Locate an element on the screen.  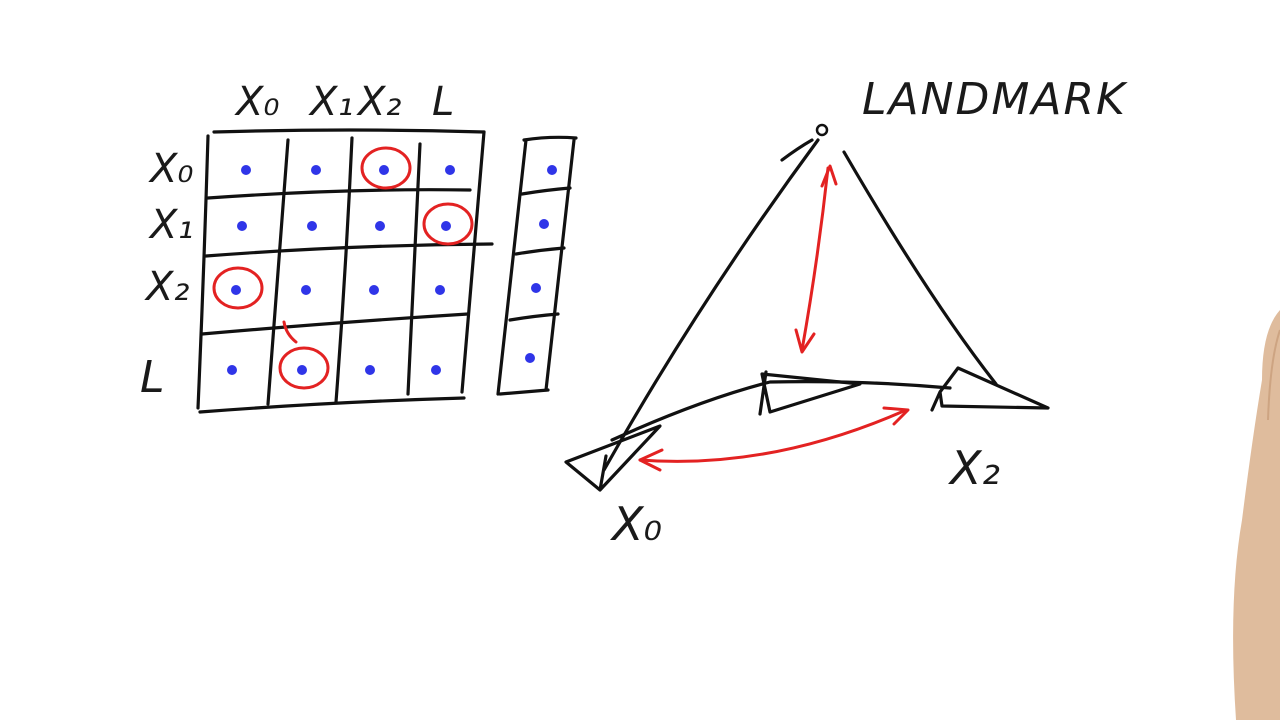
matrix-border-bottom is located at coordinates (332, 405).